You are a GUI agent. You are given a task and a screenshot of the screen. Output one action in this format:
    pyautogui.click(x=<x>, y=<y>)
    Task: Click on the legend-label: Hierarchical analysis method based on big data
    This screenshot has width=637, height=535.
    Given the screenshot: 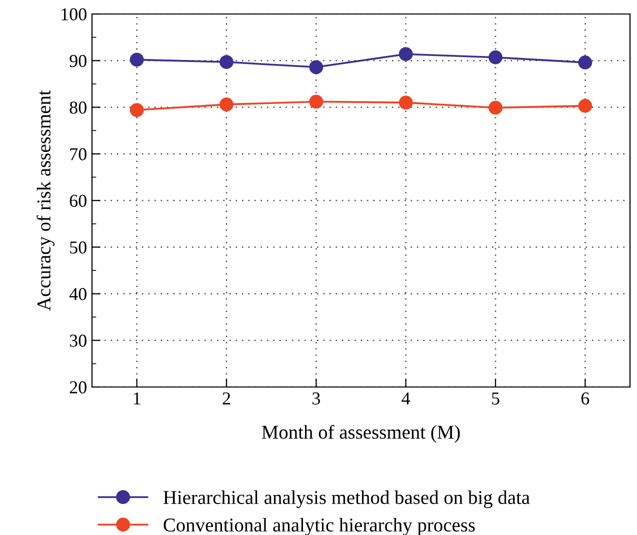 What is the action you would take?
    pyautogui.click(x=346, y=499)
    